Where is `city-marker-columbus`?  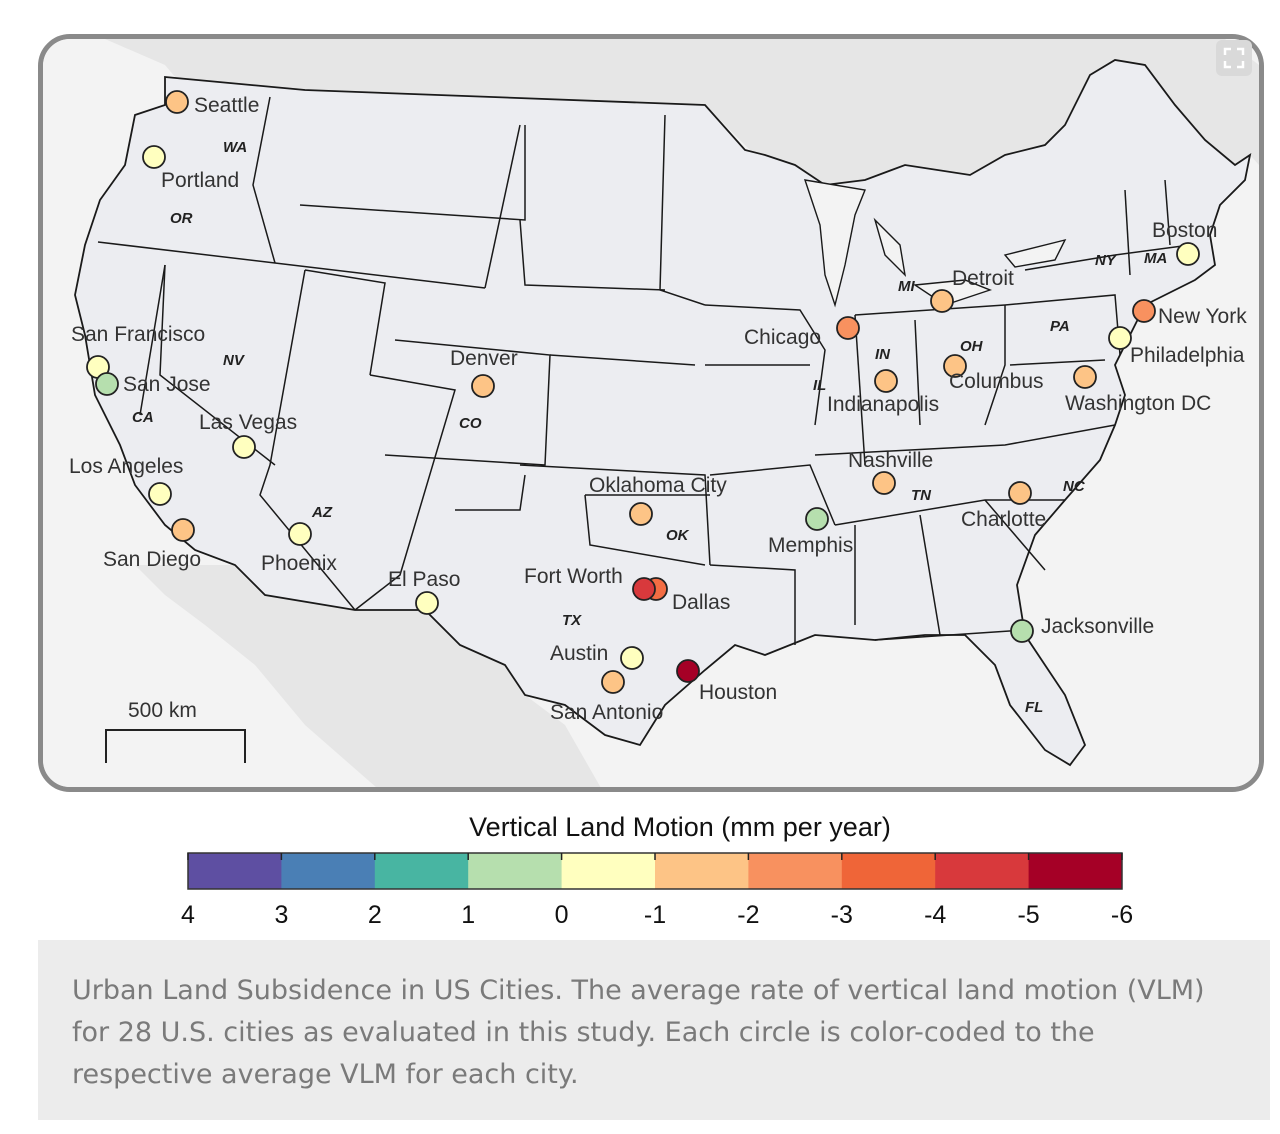
city-marker-columbus is located at coordinates (955, 366).